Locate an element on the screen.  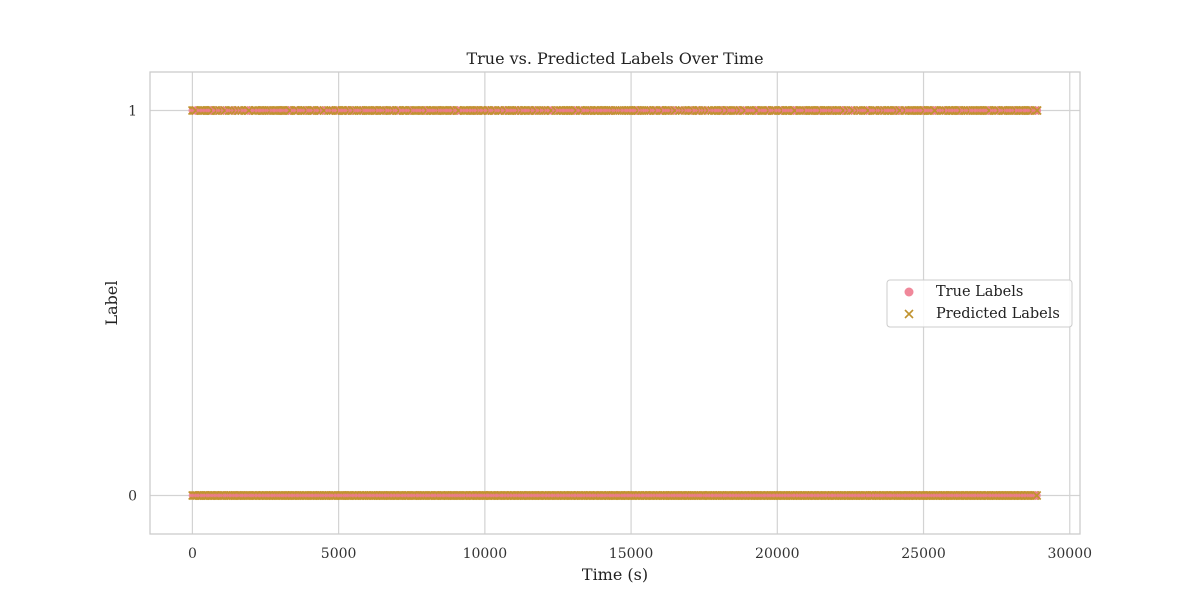
legend-label-predicted-labels: Predicted Labels is located at coordinates (998, 314).